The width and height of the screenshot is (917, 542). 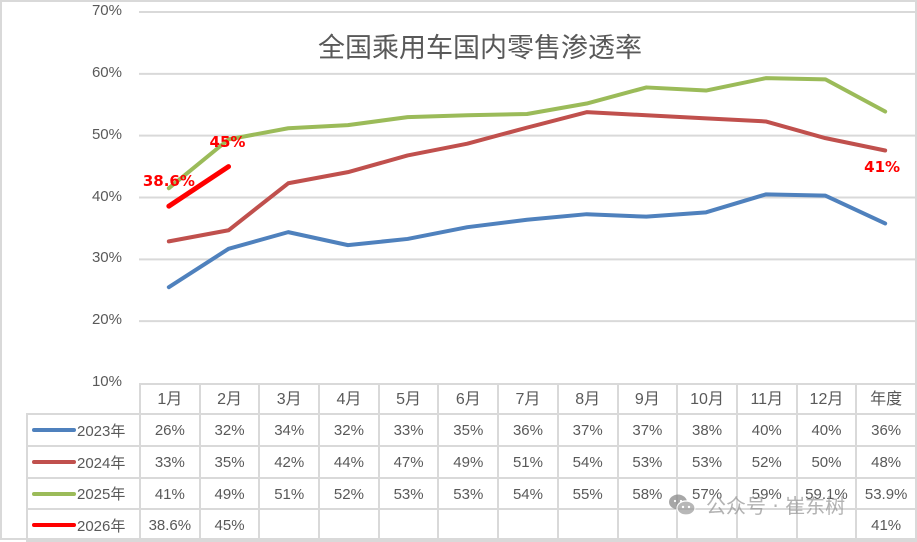 I want to click on table-header-cell: 2月, so click(x=229, y=399).